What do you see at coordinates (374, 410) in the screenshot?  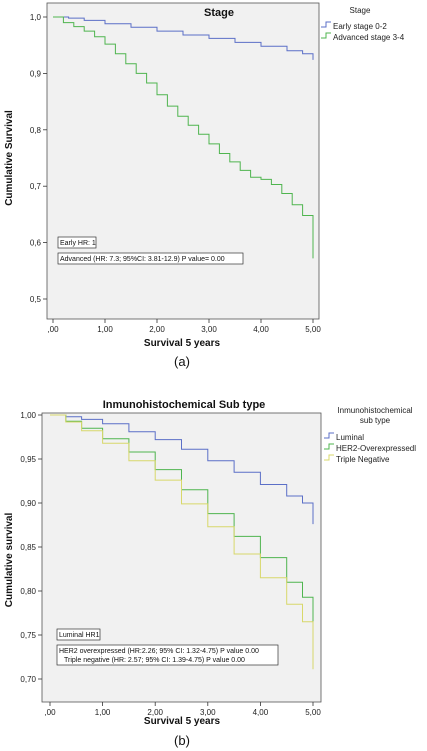 I see `chart-b-legend-title-line: Inmunohistochemical` at bounding box center [374, 410].